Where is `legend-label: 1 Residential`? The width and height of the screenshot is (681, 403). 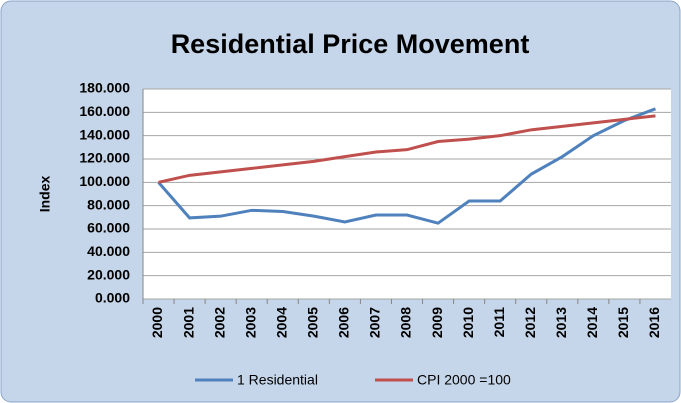 legend-label: 1 Residential is located at coordinates (277, 380).